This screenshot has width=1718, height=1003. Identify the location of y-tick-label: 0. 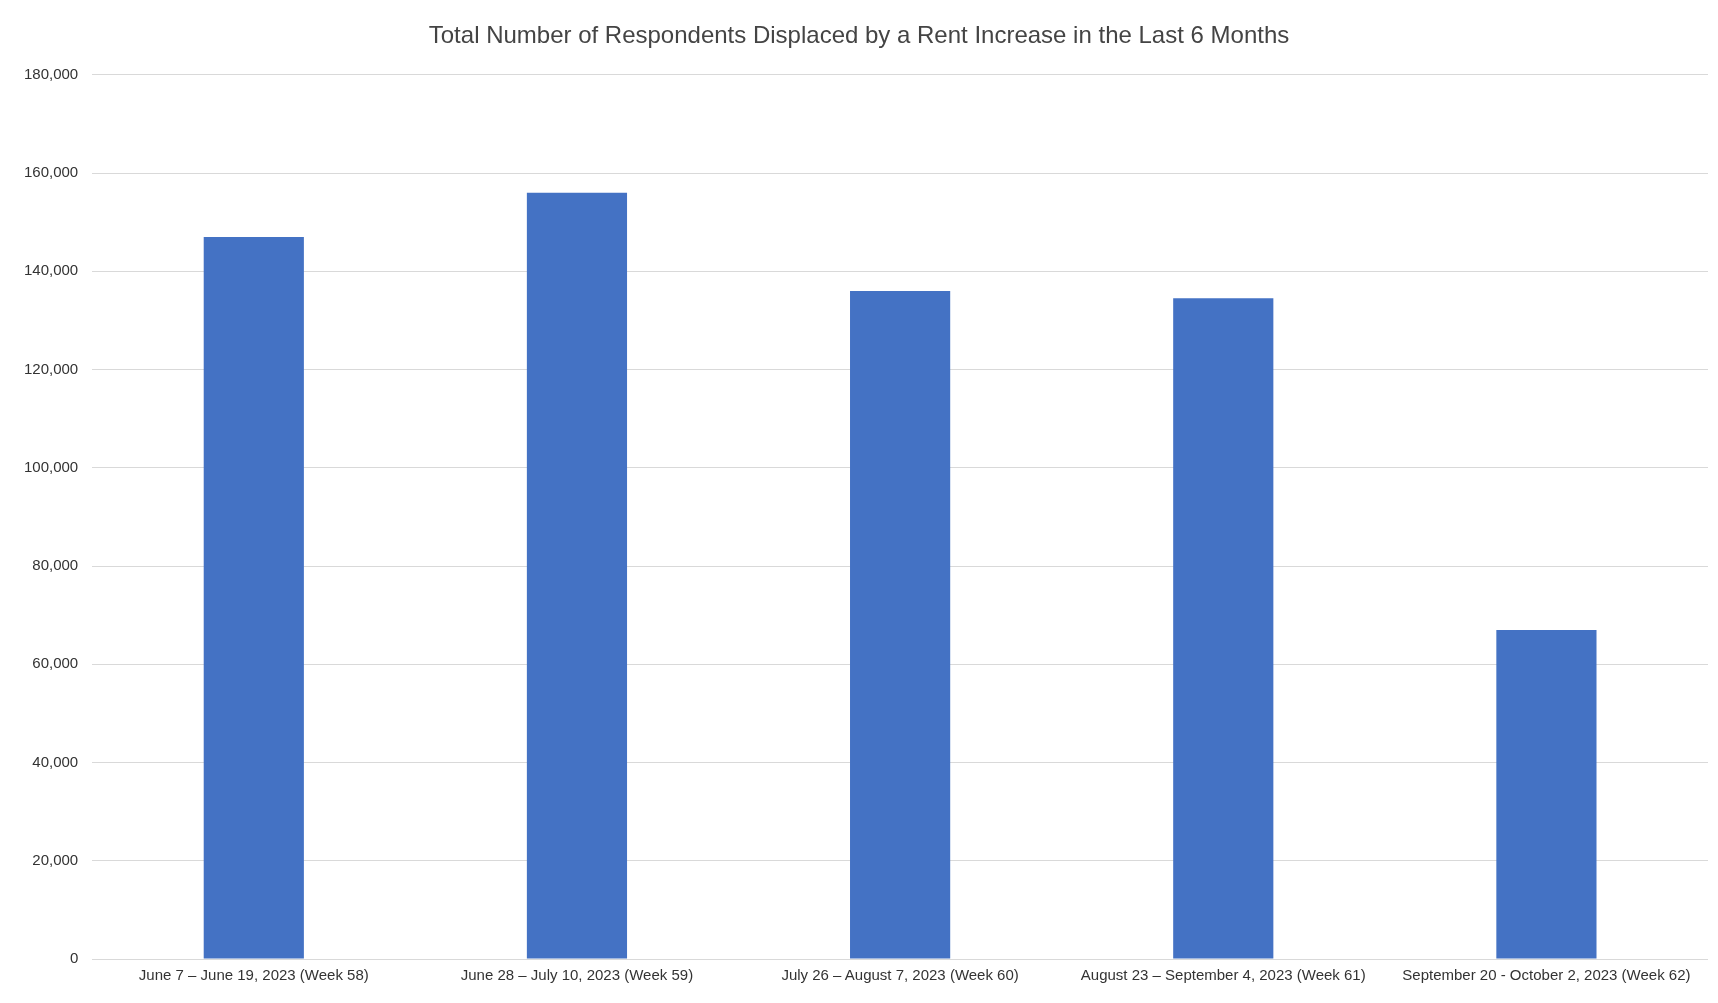
(74, 958).